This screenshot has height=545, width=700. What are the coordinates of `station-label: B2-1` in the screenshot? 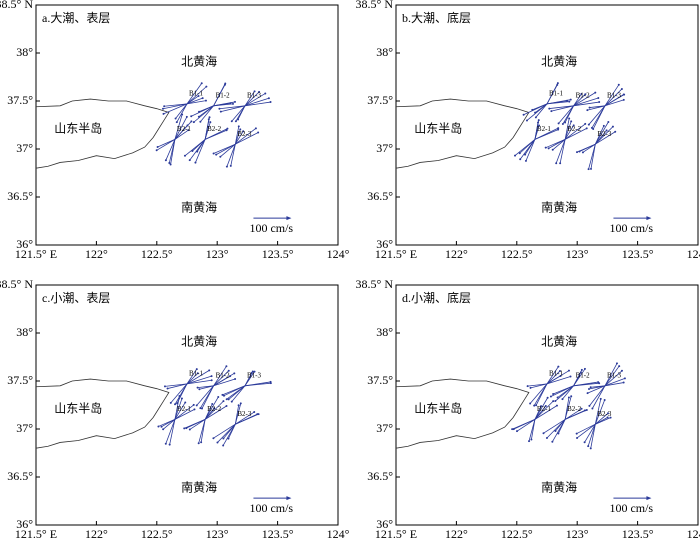 It's located at (184, 129).